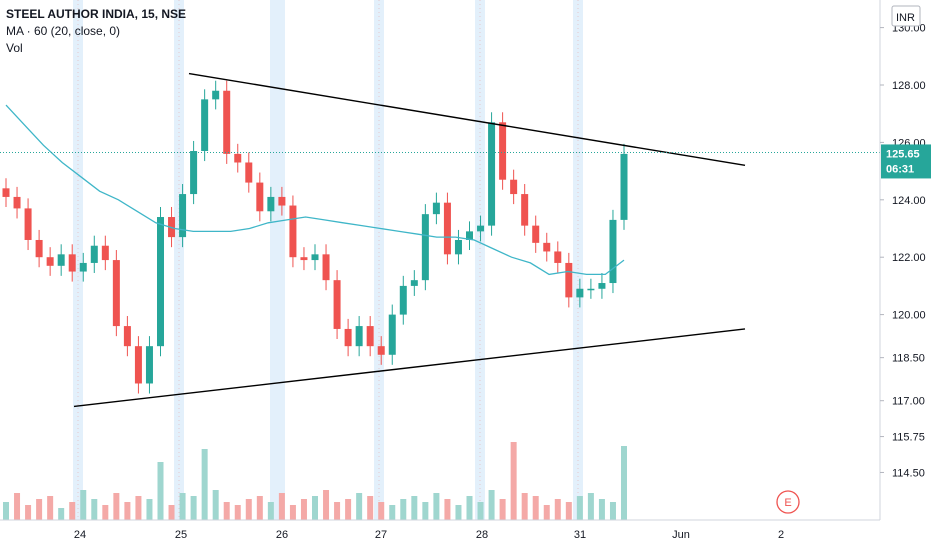 The height and width of the screenshot is (550, 932). Describe the element at coordinates (909, 201) in the screenshot. I see `y-tick-label: 124.00` at that location.